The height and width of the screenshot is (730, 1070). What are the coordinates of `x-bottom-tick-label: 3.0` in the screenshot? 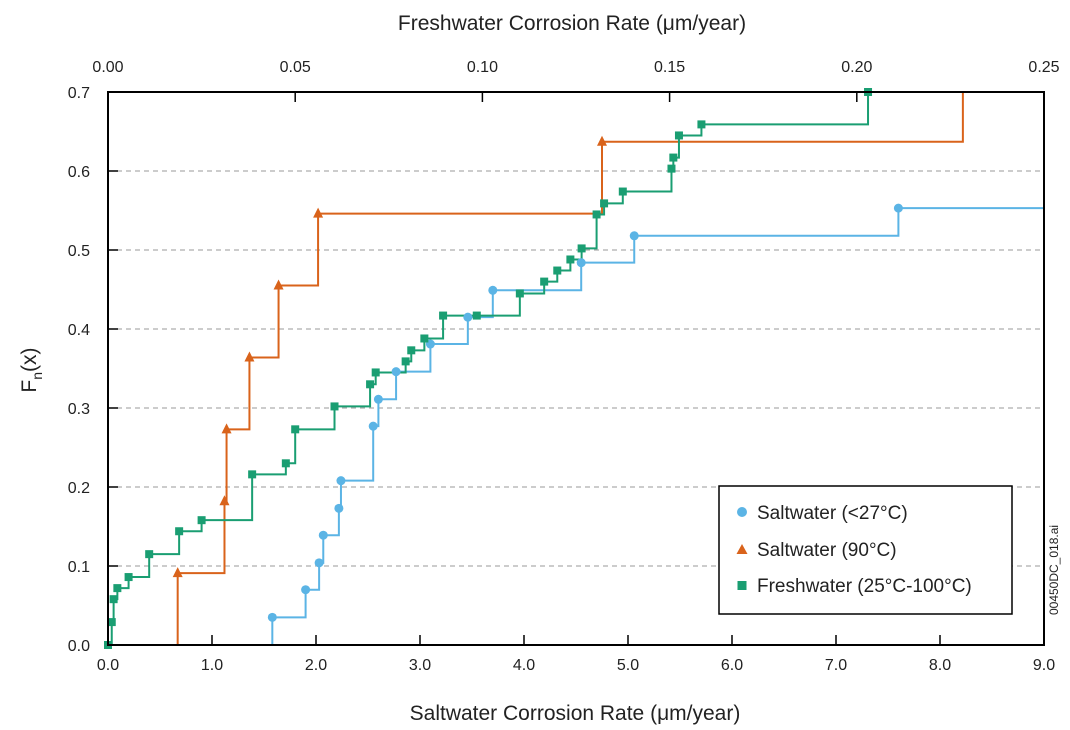 It's located at (420, 665).